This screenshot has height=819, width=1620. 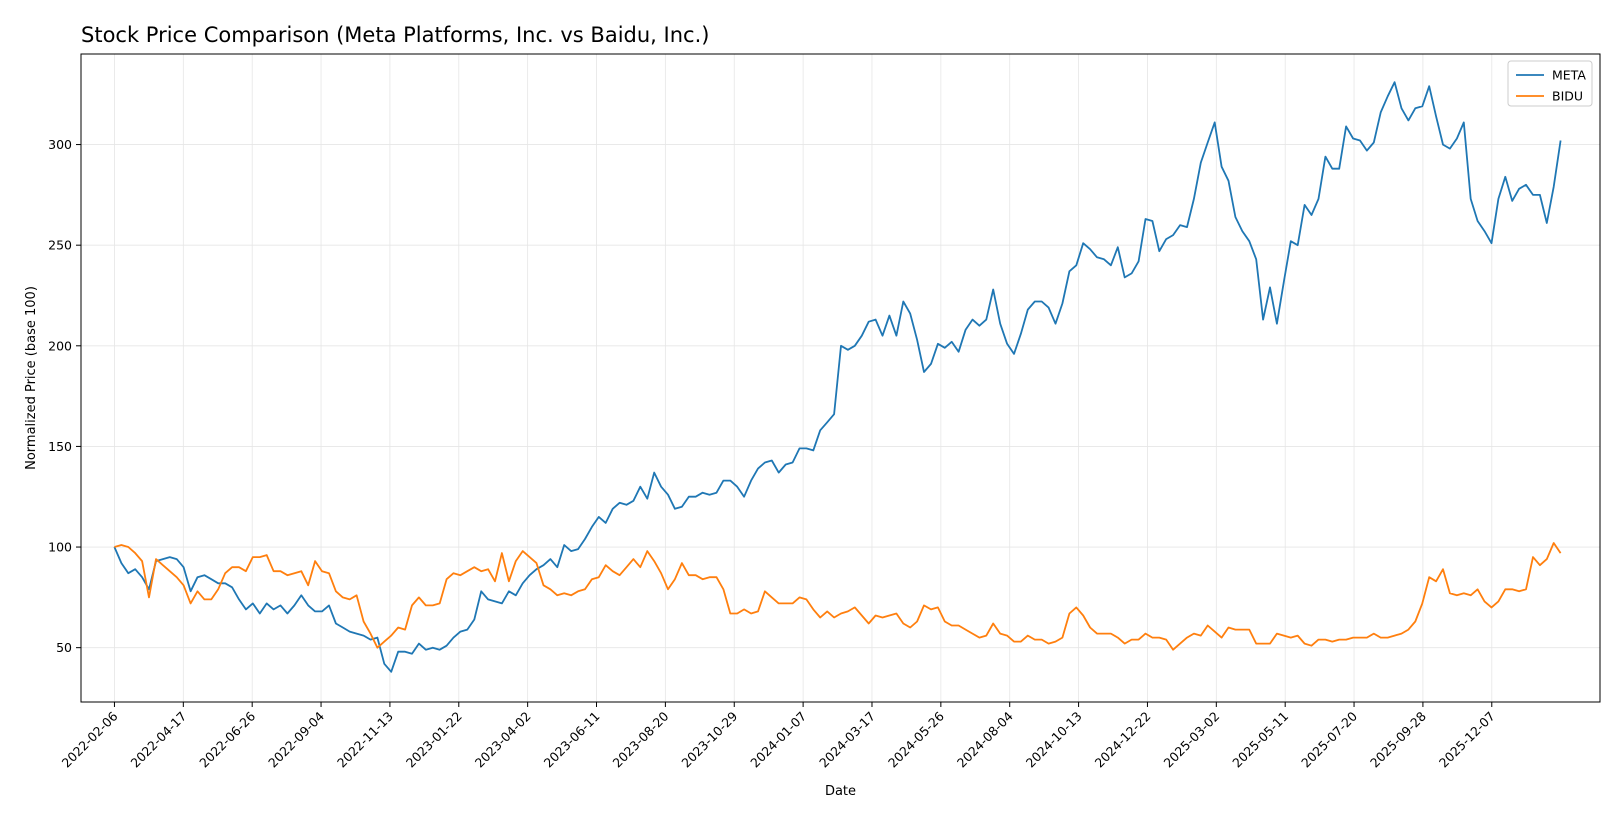 What do you see at coordinates (847, 740) in the screenshot?
I see `x-tick-label: 2024-03-17` at bounding box center [847, 740].